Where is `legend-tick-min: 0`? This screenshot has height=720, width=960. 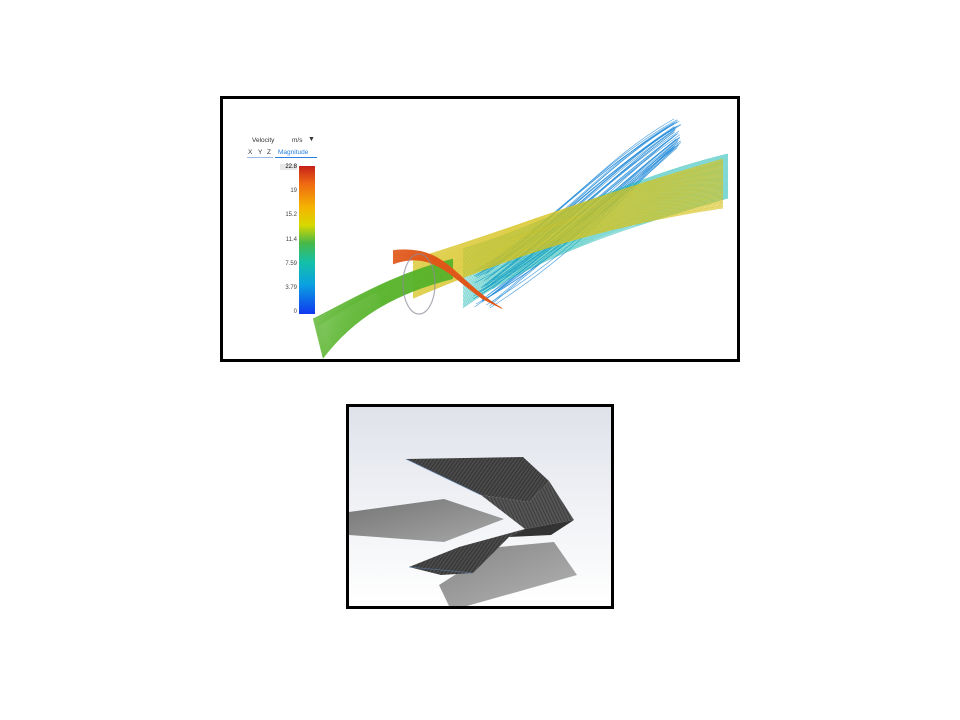 legend-tick-min: 0 is located at coordinates (295, 312).